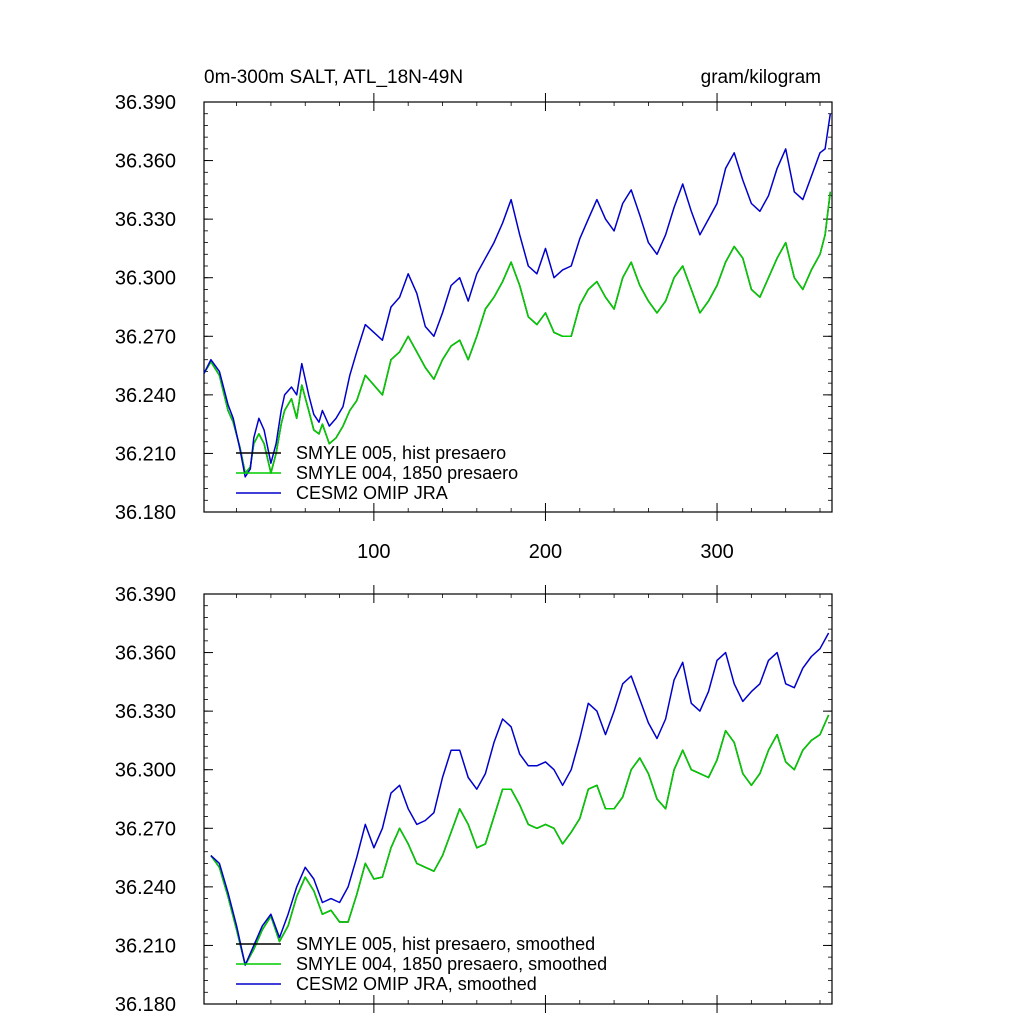 Image resolution: width=1024 pixels, height=1024 pixels. I want to click on chart-units: gram/kilogram, so click(761, 77).